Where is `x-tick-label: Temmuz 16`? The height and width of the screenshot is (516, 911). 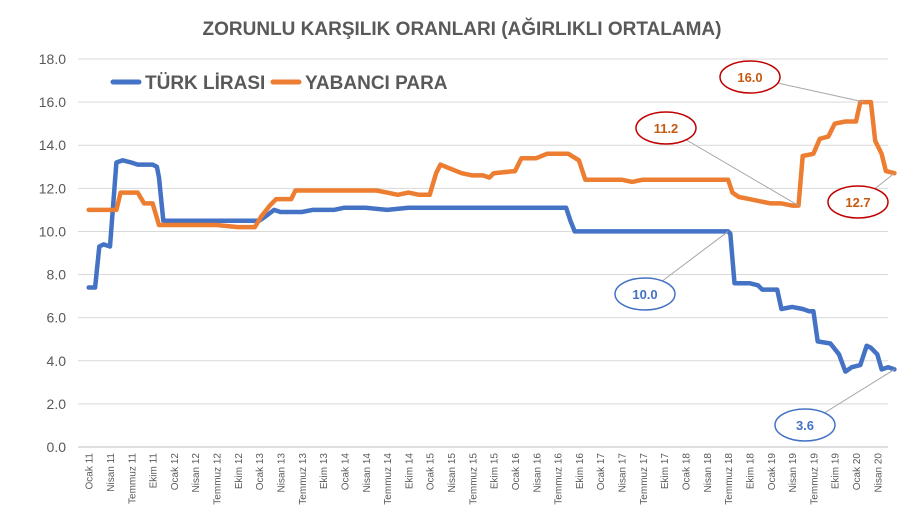 x-tick-label: Temmuz 16 is located at coordinates (559, 479).